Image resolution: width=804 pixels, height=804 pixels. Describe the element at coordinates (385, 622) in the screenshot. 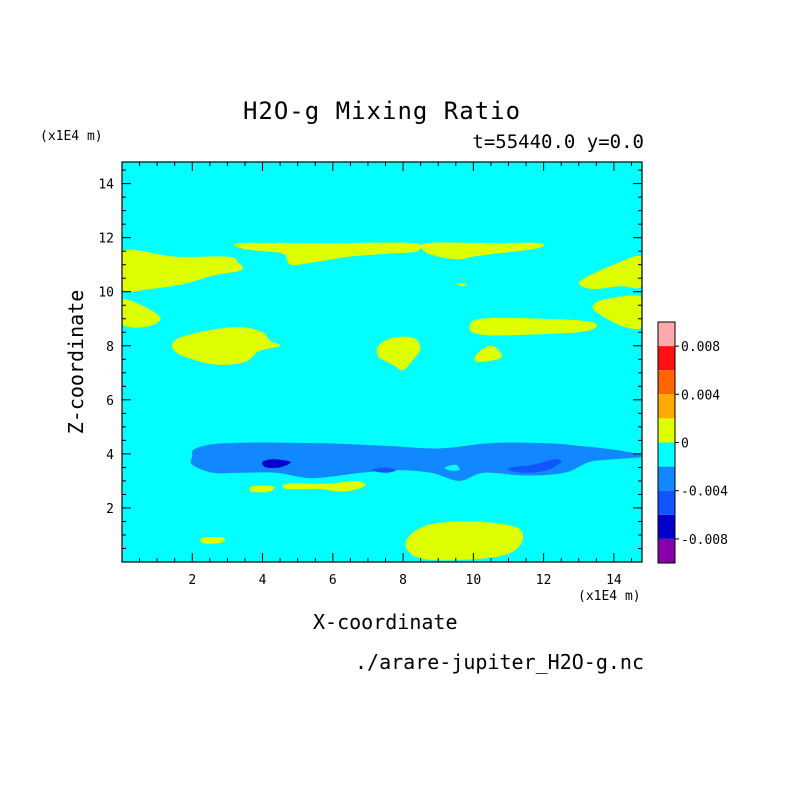

I see `x-axis-label: X-coordinate` at that location.